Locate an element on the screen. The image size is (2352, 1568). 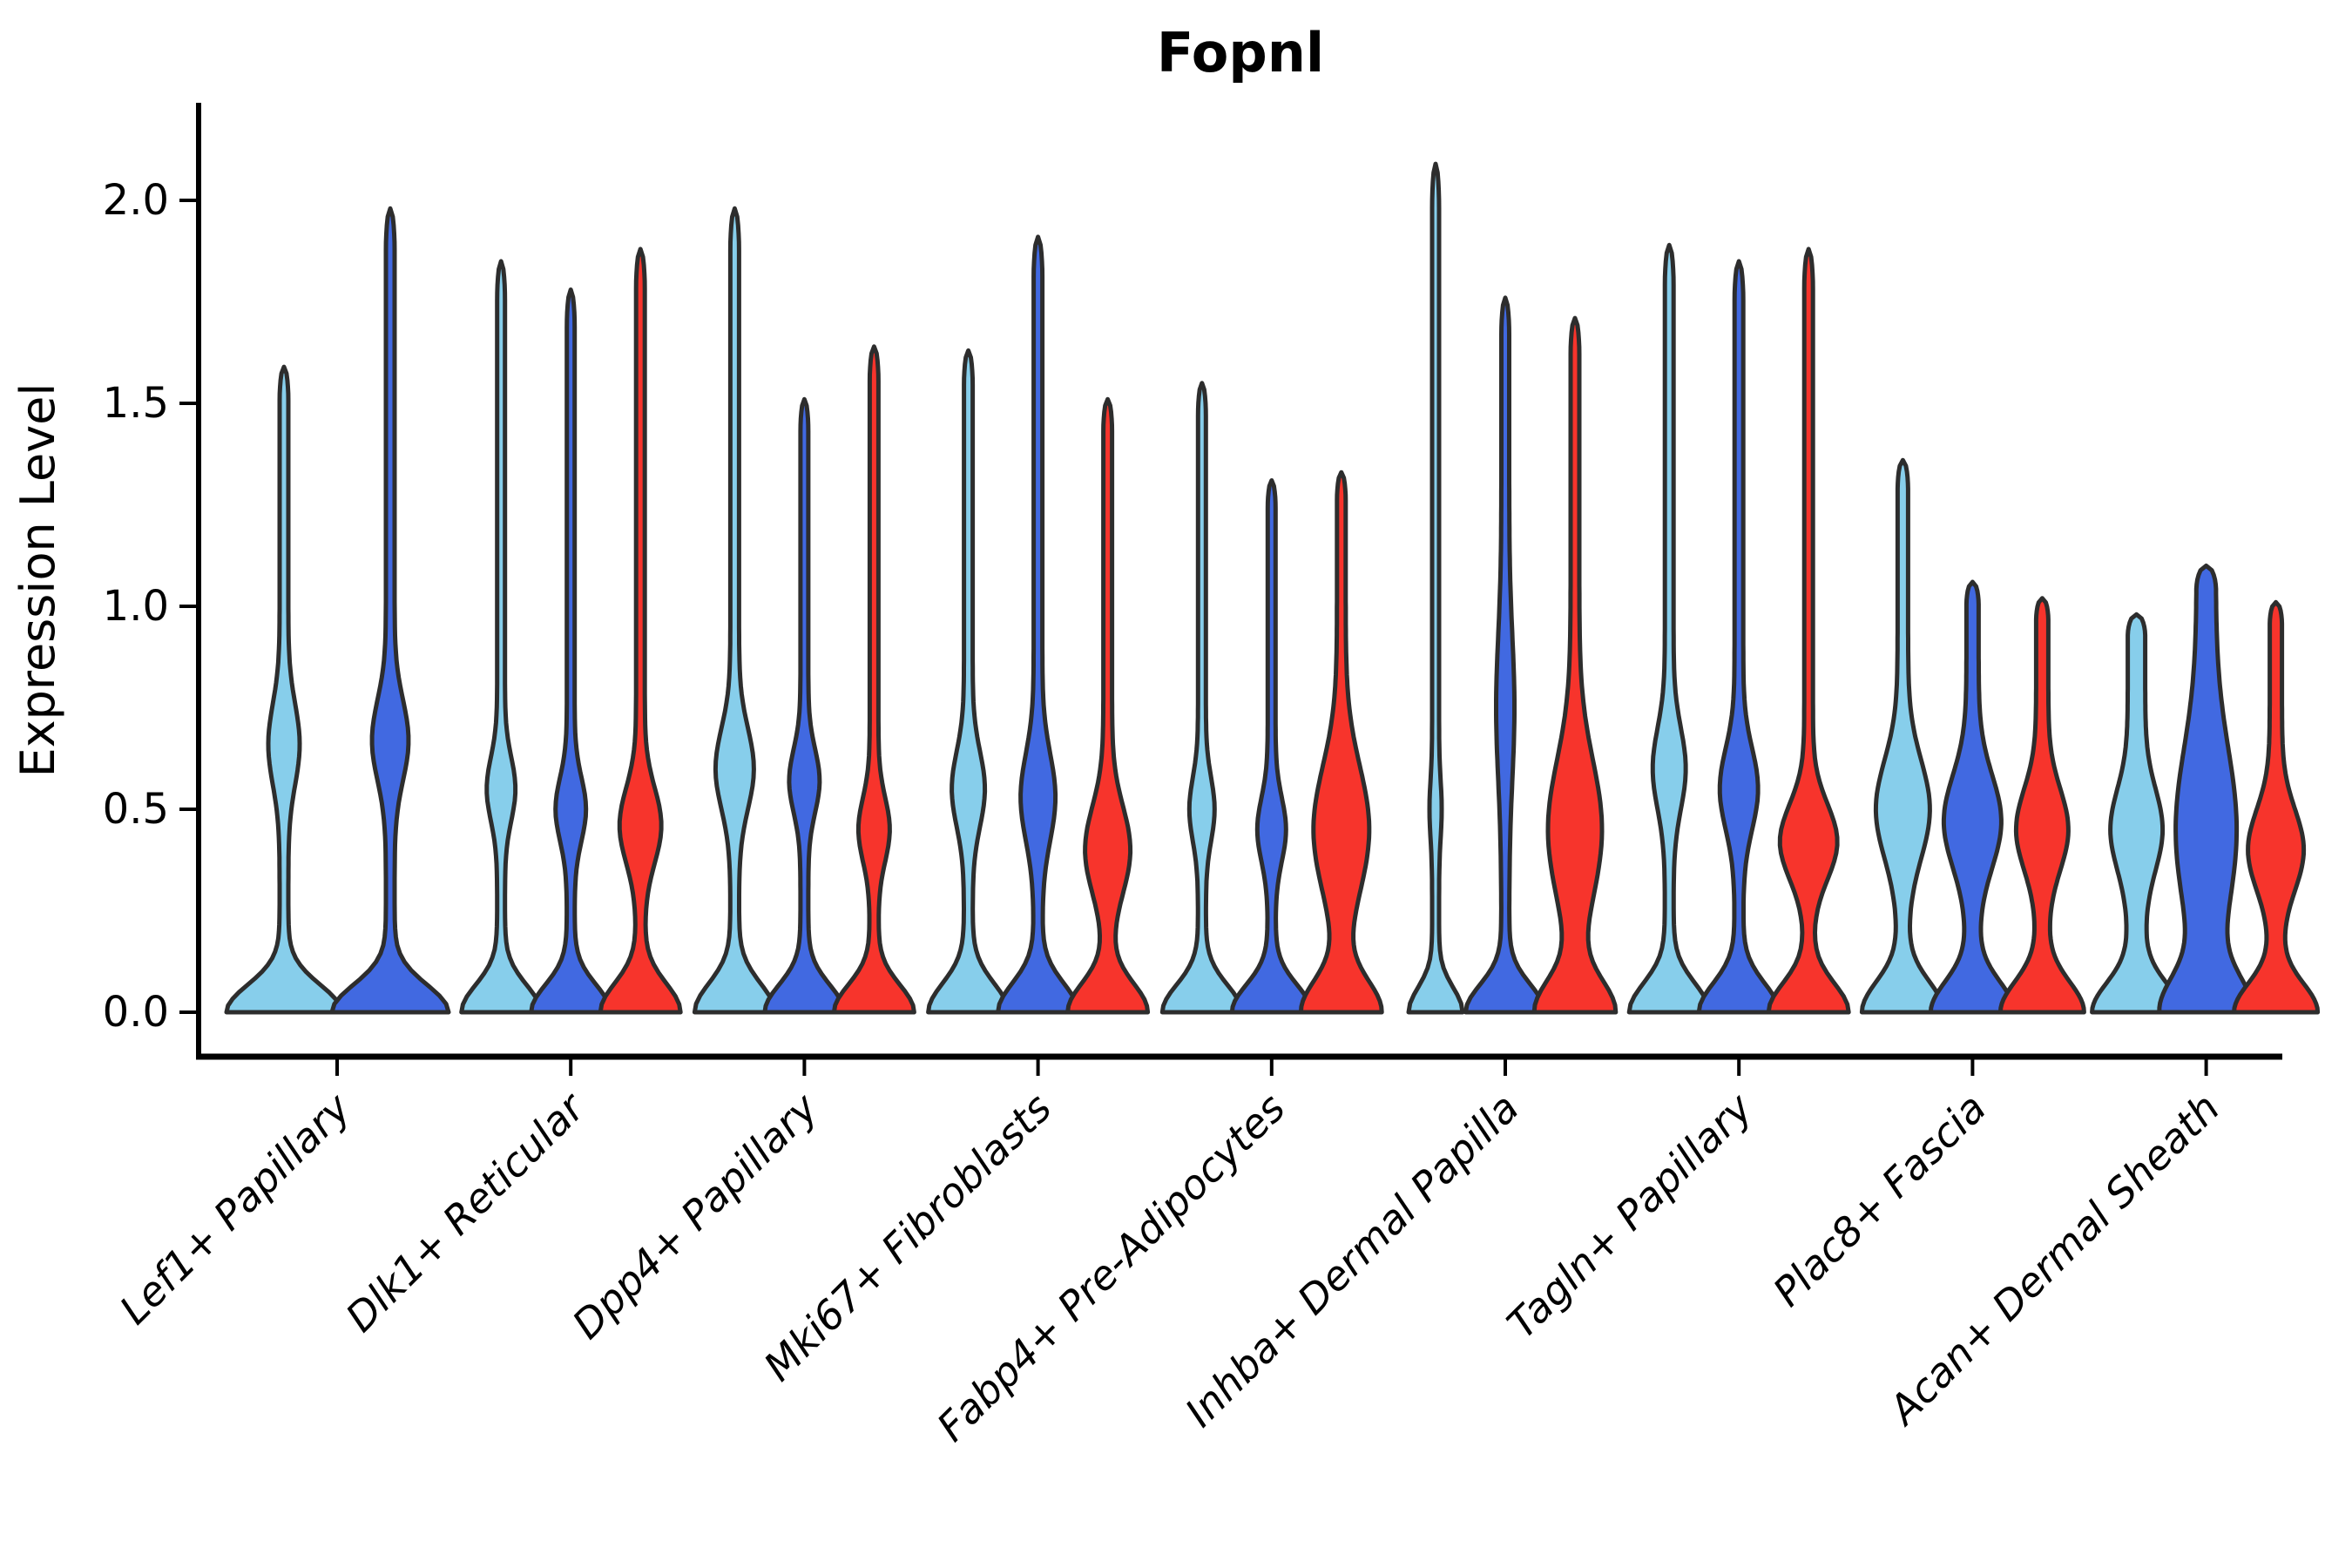
x-tick-label: Plac8+ Fascia is located at coordinates (1879, 1200).